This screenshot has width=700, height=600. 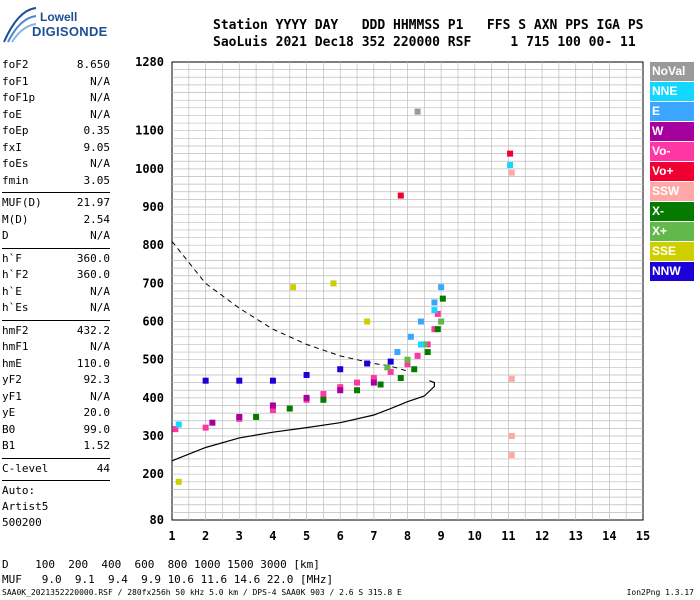 What do you see at coordinates (97, 180) in the screenshot?
I see `param-value: 3.05` at bounding box center [97, 180].